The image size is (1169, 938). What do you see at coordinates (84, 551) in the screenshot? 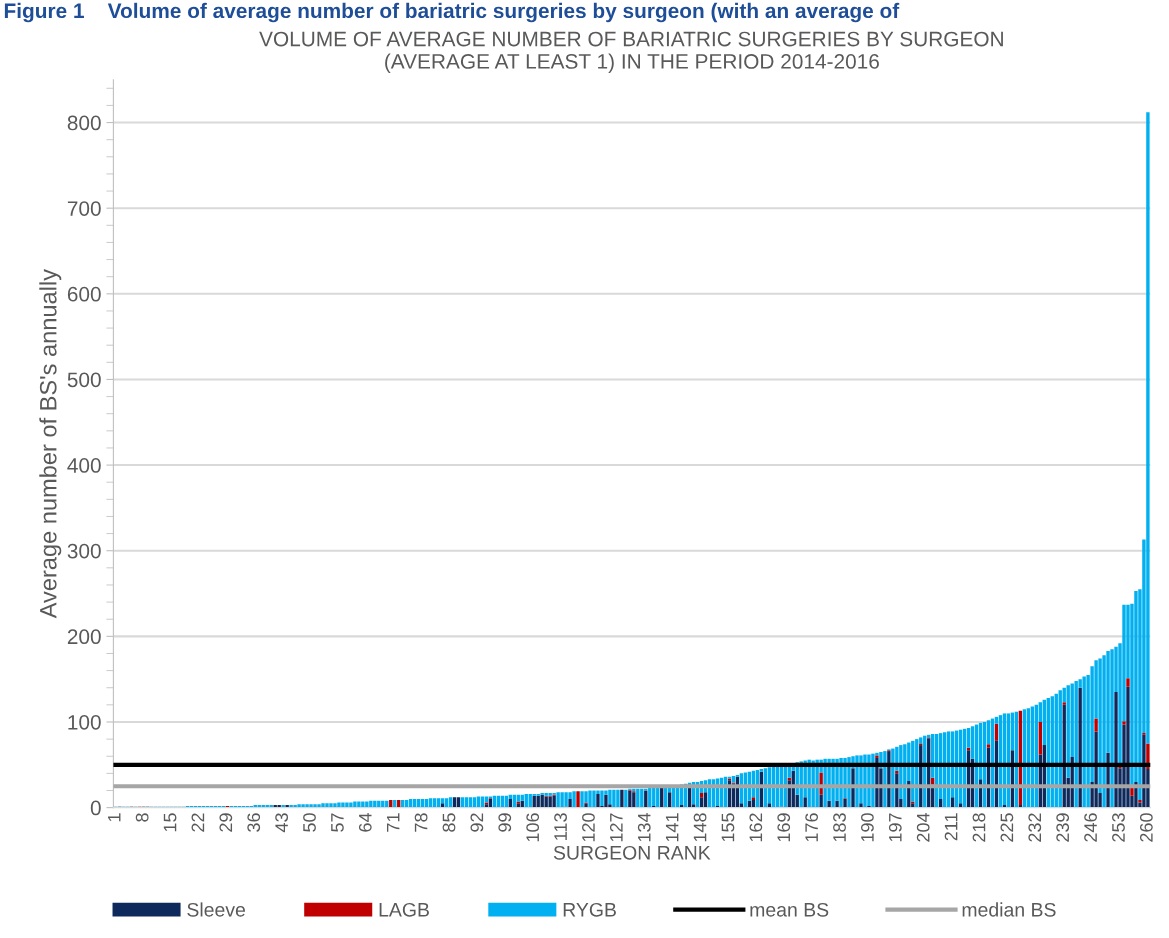
I see `y-tick-label: 300` at bounding box center [84, 551].